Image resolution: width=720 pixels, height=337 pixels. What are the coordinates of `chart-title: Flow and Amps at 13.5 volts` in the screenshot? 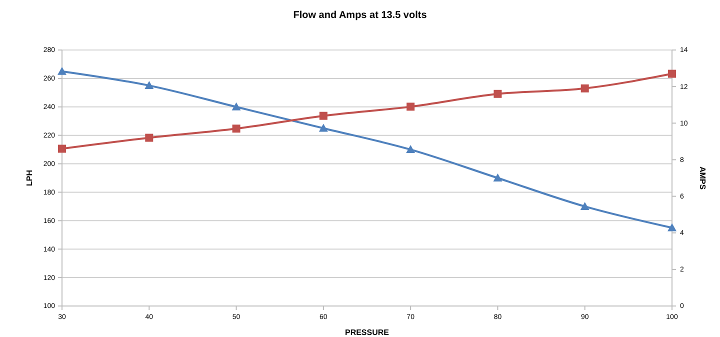 It's located at (360, 15).